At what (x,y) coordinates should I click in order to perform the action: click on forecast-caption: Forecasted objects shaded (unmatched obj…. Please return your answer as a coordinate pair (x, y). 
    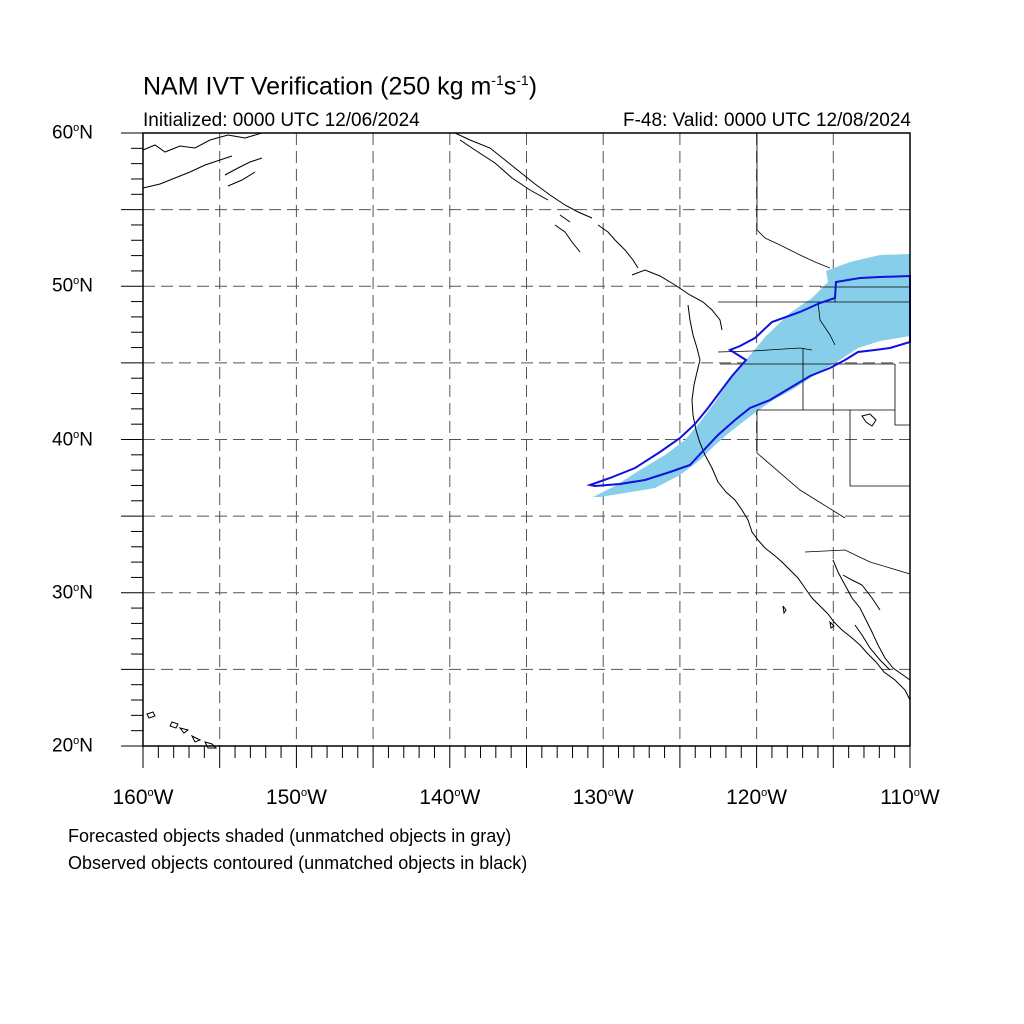
    Looking at the image, I should click on (290, 836).